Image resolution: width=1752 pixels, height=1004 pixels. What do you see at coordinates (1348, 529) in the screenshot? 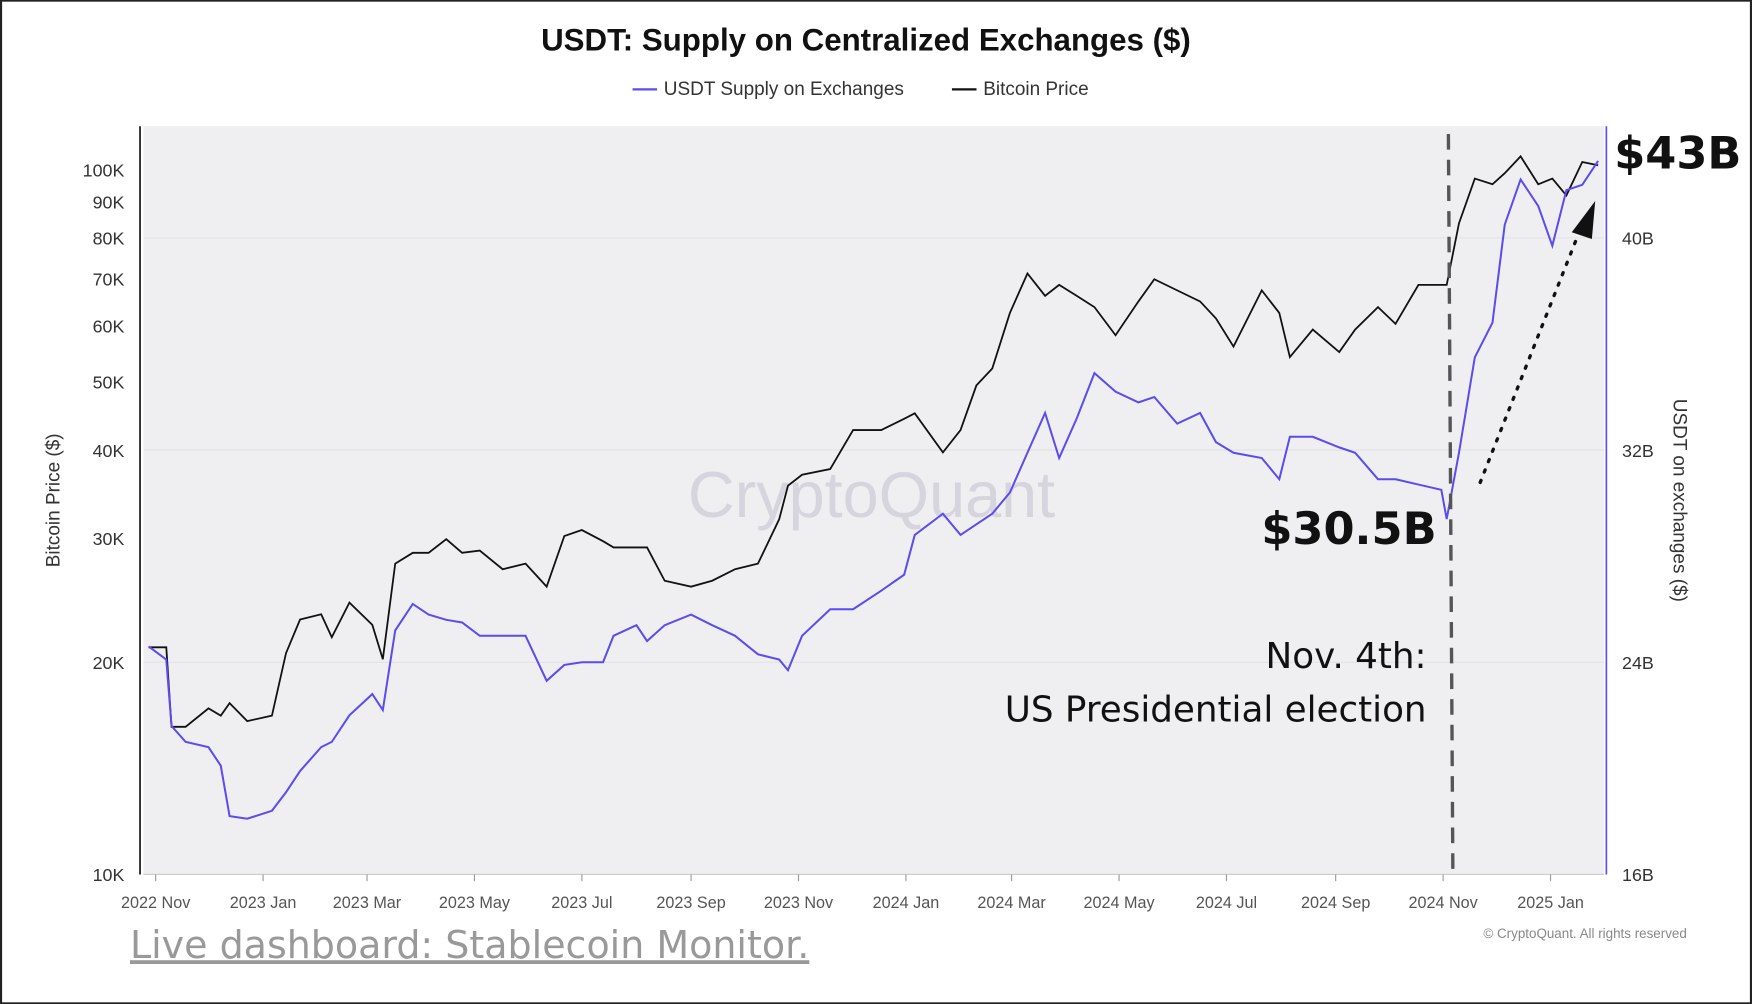
I see `annotation-start-value: $30.5B` at bounding box center [1348, 529].